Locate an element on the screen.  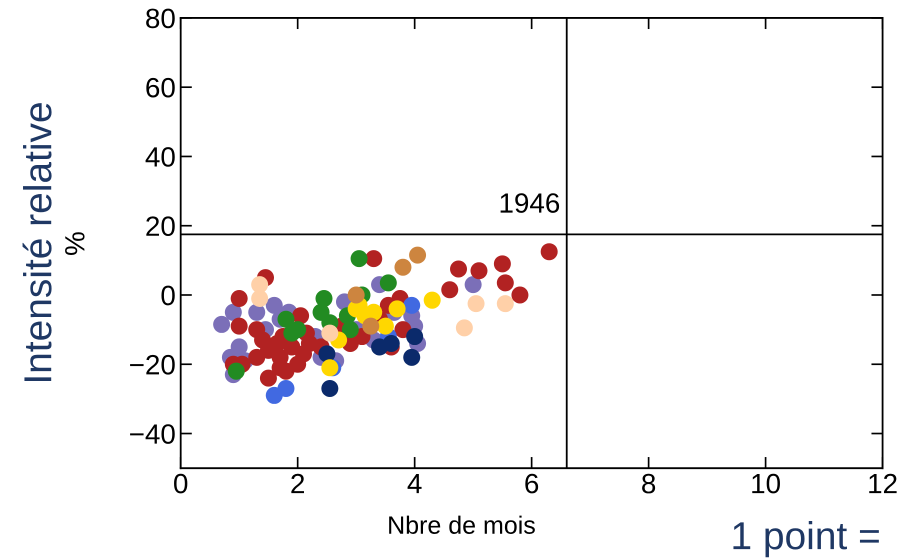
x-tick-label: 10 is located at coordinates (766, 484).